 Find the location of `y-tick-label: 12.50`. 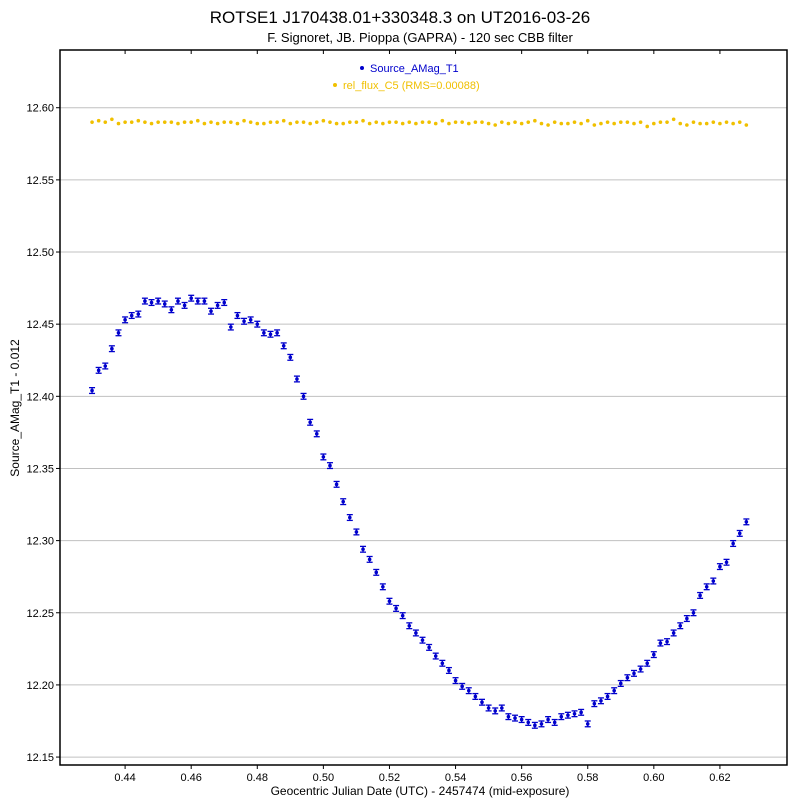

y-tick-label: 12.50 is located at coordinates (40, 253).